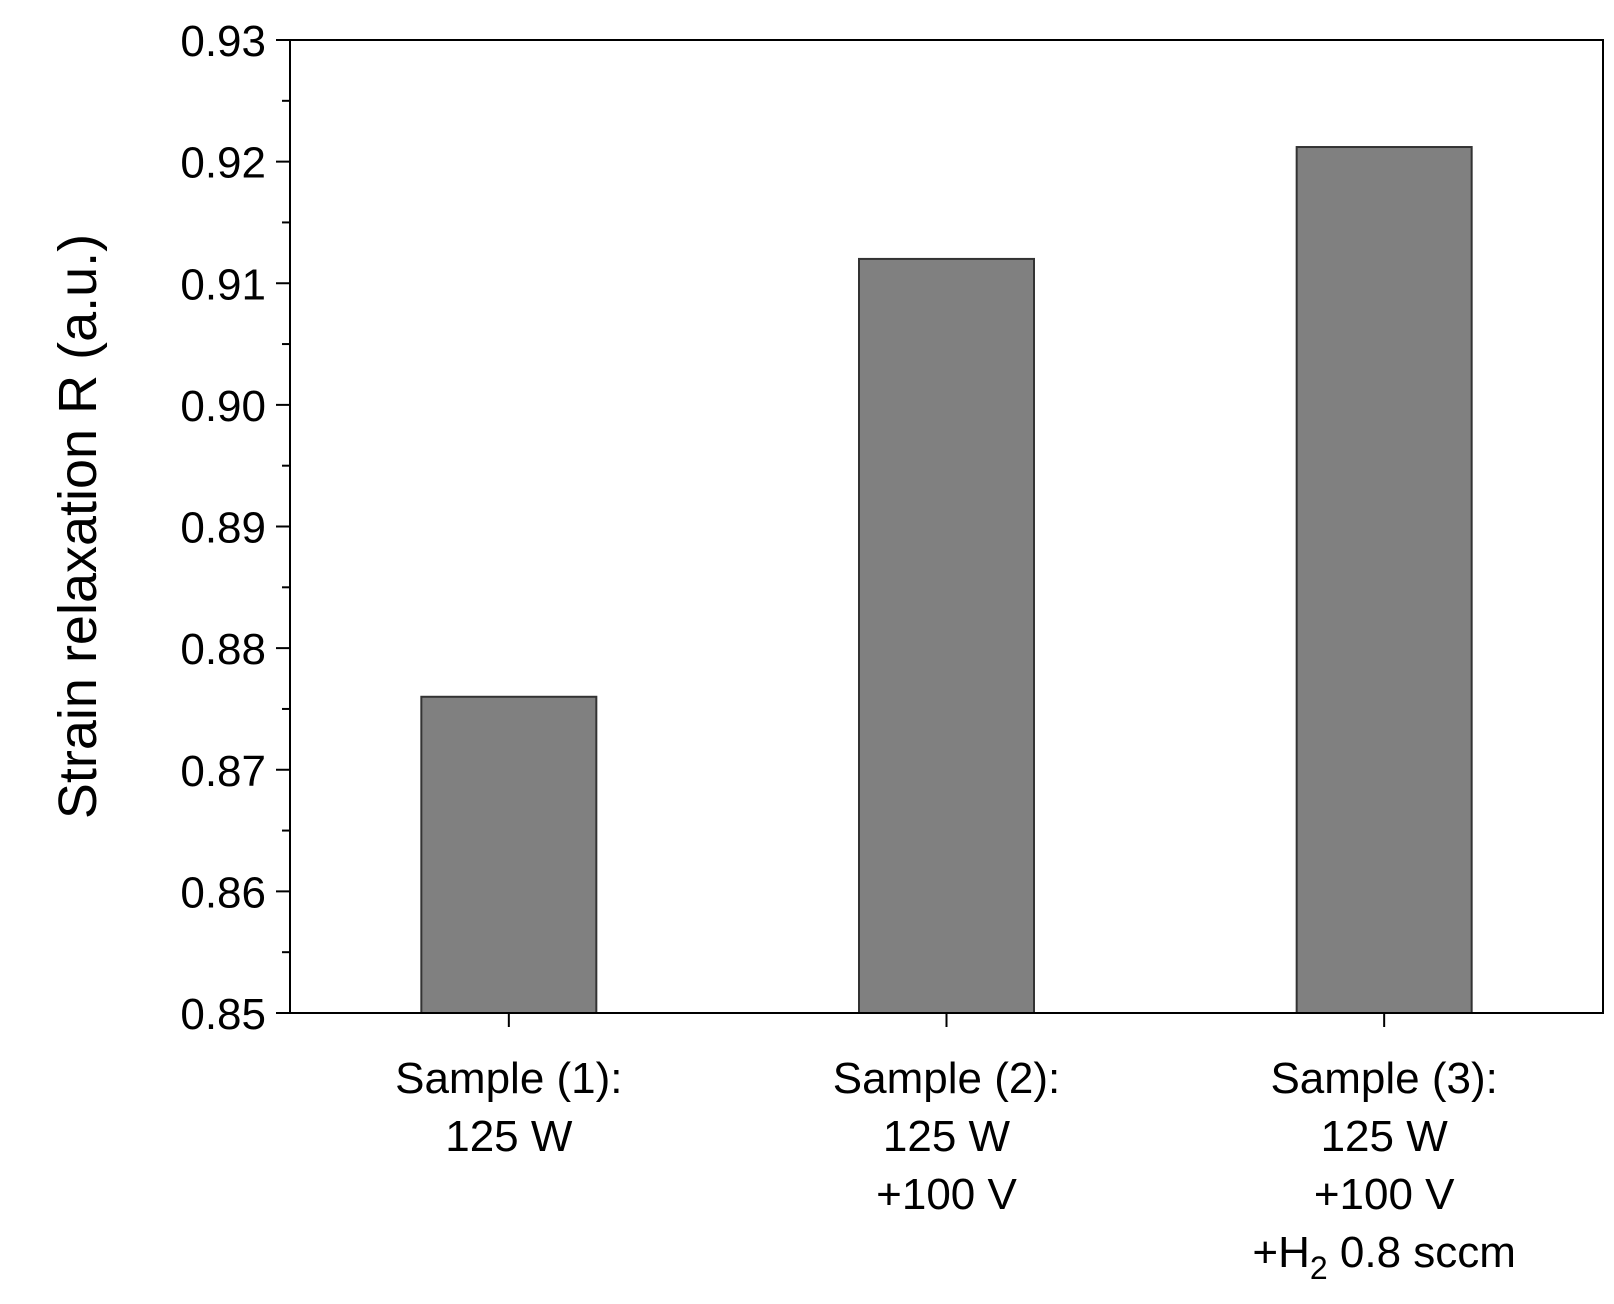 This screenshot has height=1304, width=1614. I want to click on x-category-label-line: +H2 0.8 sccm, so click(1384, 1257).